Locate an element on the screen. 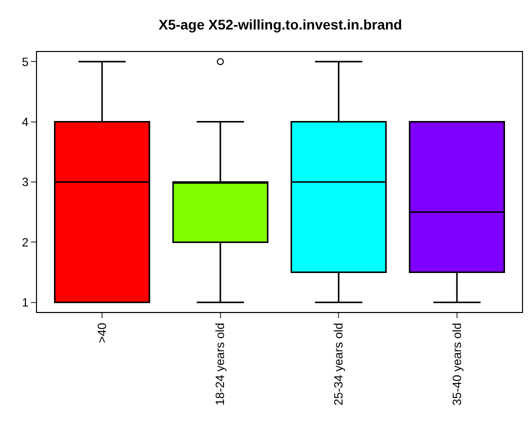  x-tick-label: 35-40 years old is located at coordinates (457, 364).